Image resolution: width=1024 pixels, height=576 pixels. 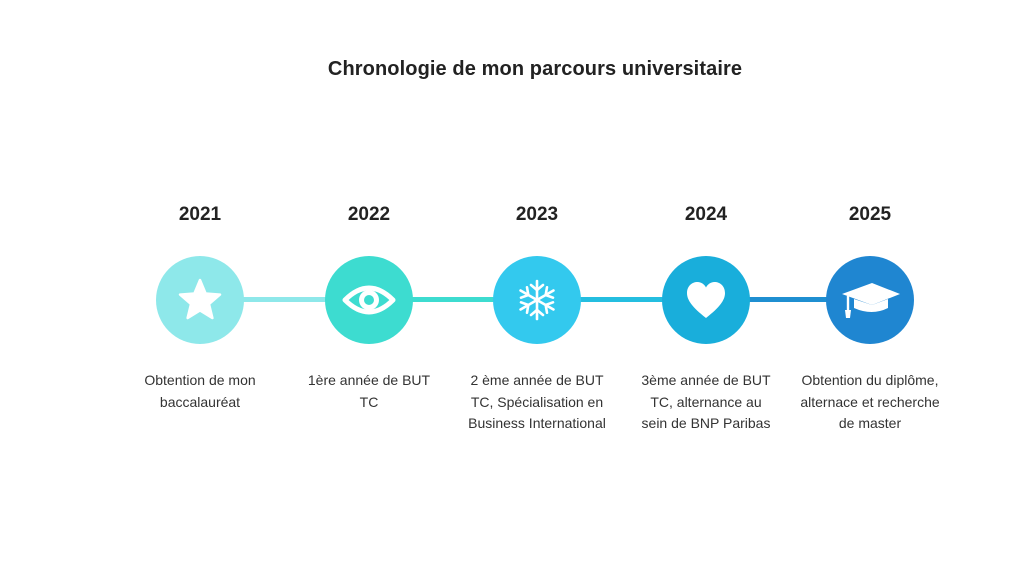 What do you see at coordinates (369, 214) in the screenshot?
I see `year-label: 2022` at bounding box center [369, 214].